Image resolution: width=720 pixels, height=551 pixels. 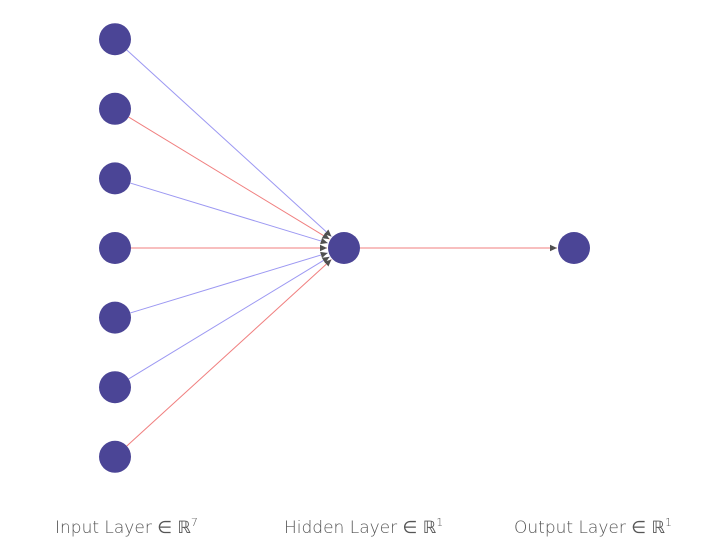 What do you see at coordinates (439, 522) in the screenshot?
I see `hidden-layer-label-superscript: 1` at bounding box center [439, 522].